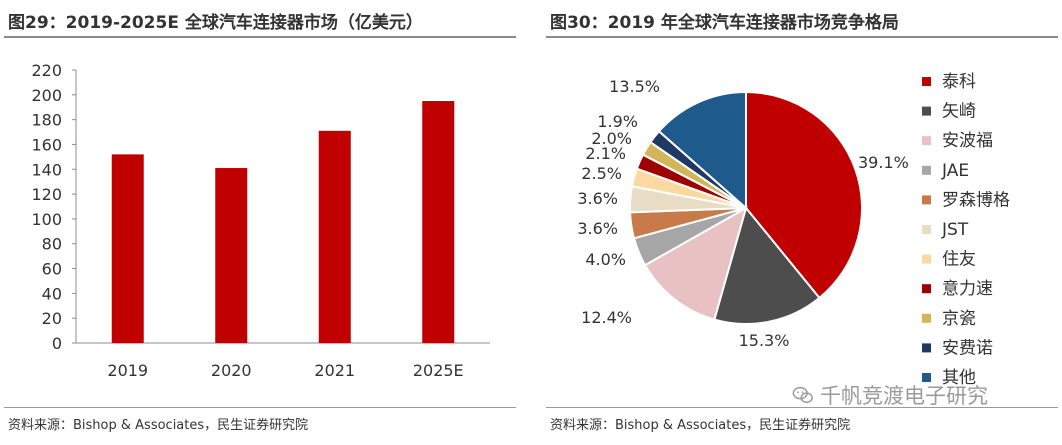 The image size is (1062, 445). What do you see at coordinates (959, 112) in the screenshot?
I see `legend-label: 矢崎` at bounding box center [959, 112].